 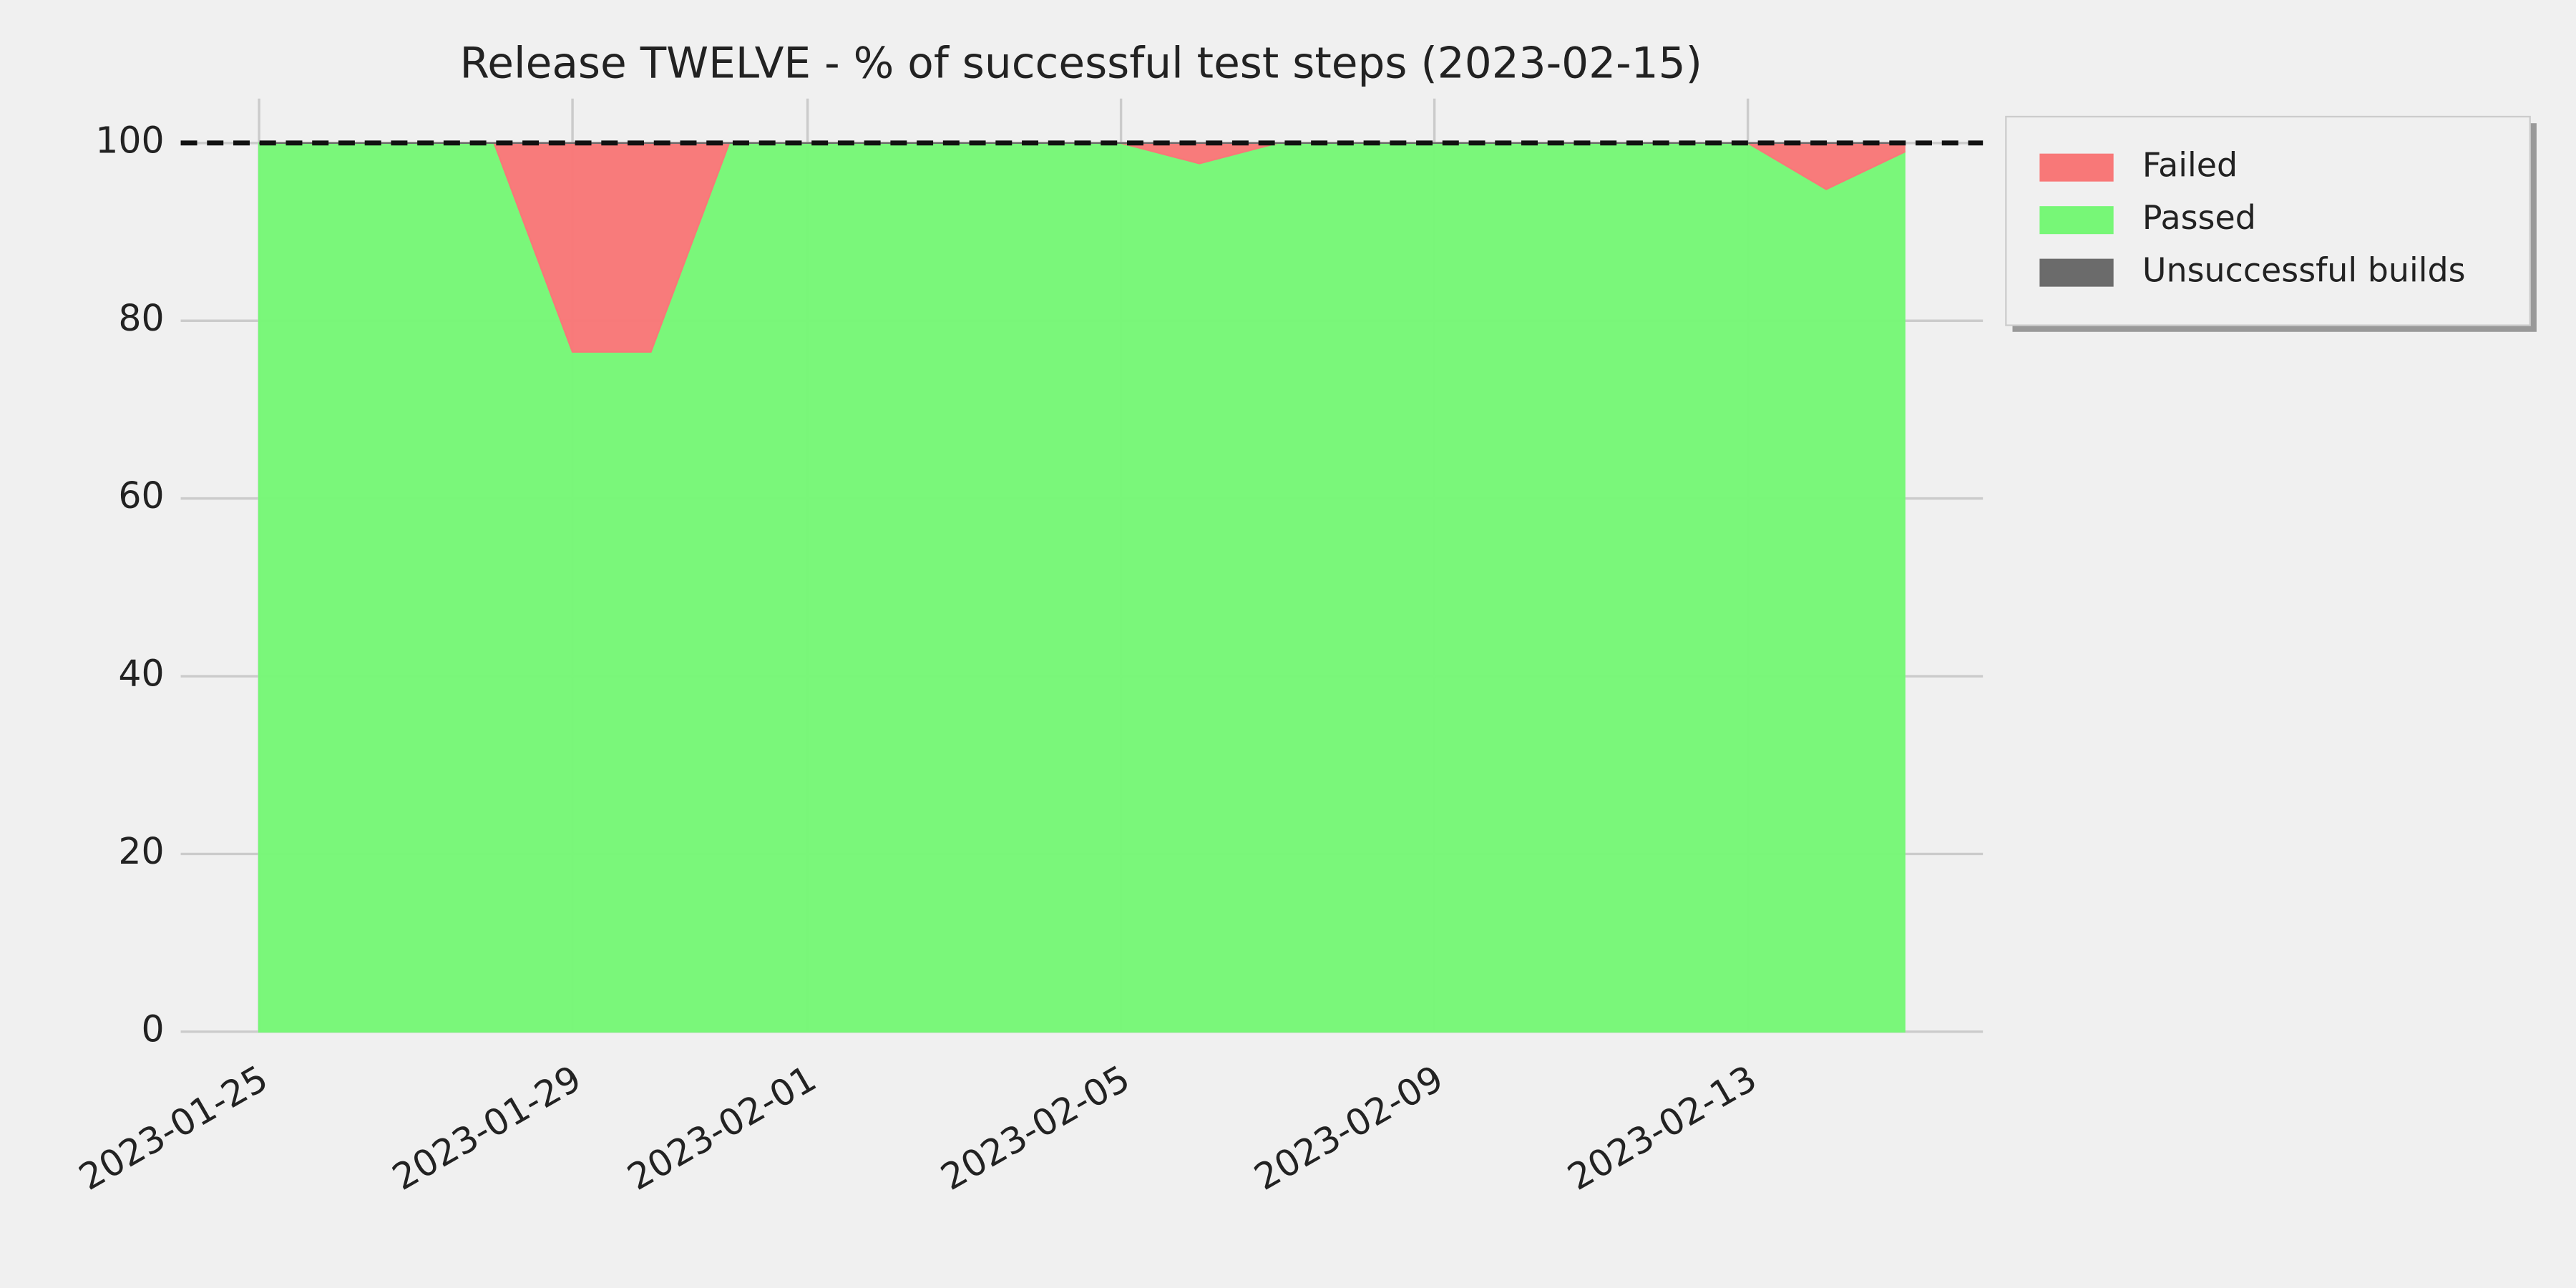 I want to click on y-tick-label: 20, so click(x=141, y=851).